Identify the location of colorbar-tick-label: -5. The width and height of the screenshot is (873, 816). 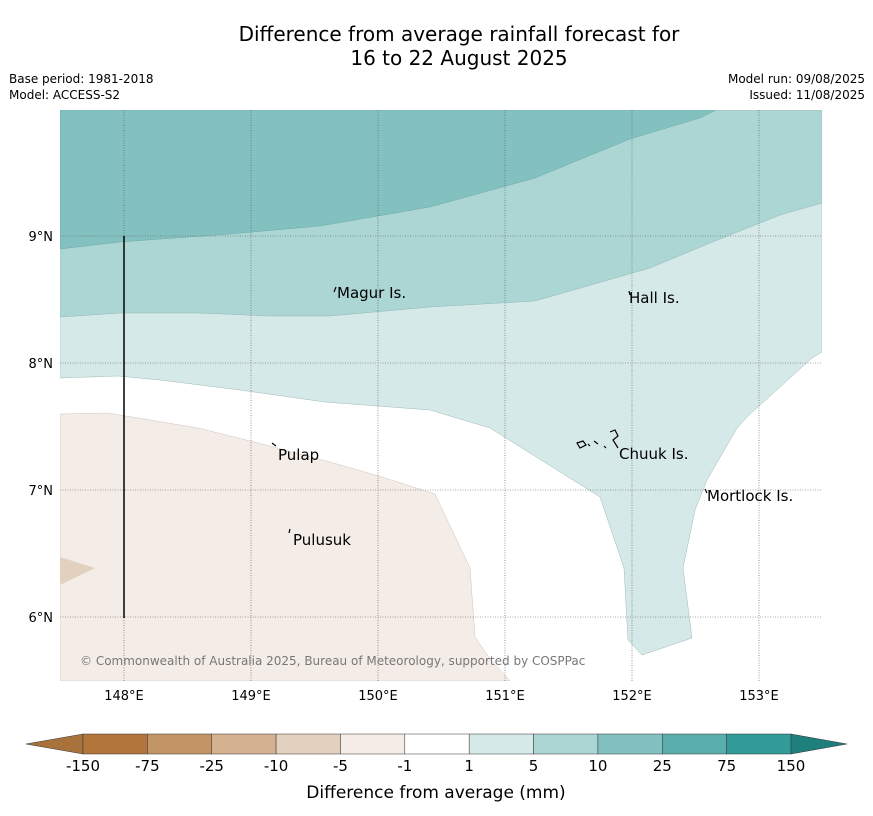
(340, 766).